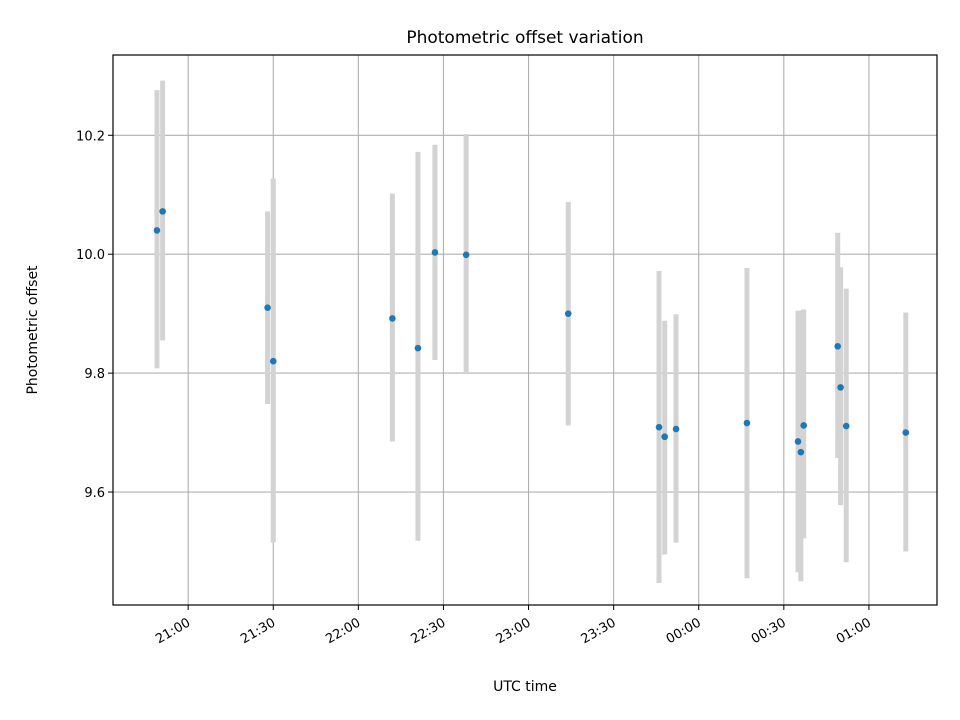 The image size is (960, 720). I want to click on y-axis-label: Photometric offset, so click(33, 330).